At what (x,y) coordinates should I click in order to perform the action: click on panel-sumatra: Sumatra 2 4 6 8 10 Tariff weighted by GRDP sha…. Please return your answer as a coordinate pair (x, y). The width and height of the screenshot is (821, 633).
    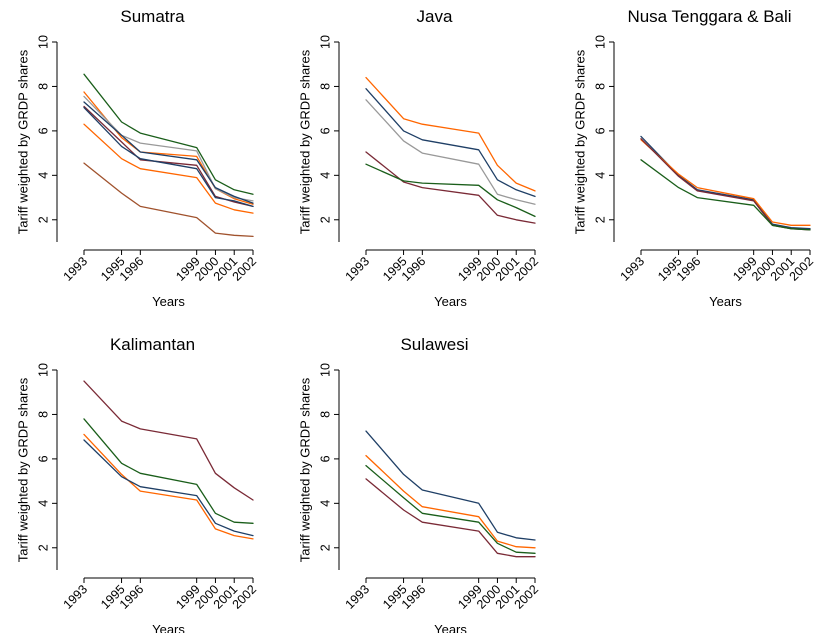
    Looking at the image, I should click on (137, 158).